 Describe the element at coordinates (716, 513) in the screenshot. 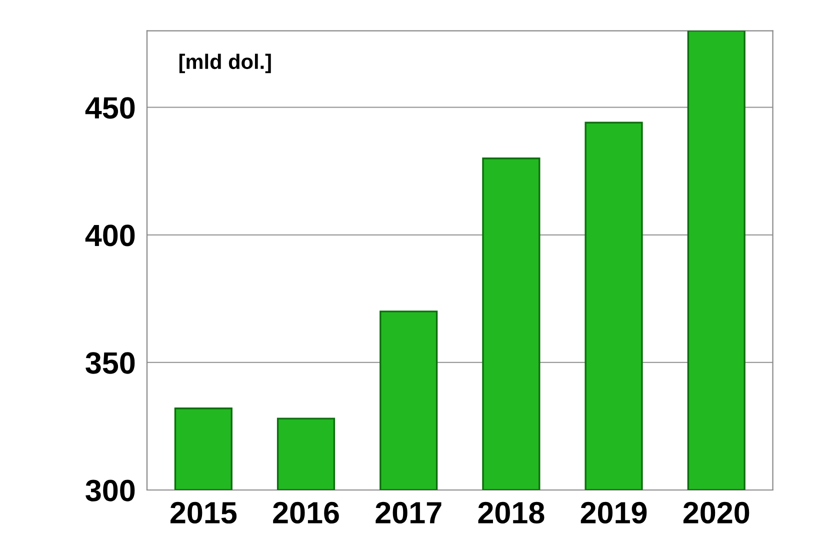

I see `x-tick-label: 2020` at that location.